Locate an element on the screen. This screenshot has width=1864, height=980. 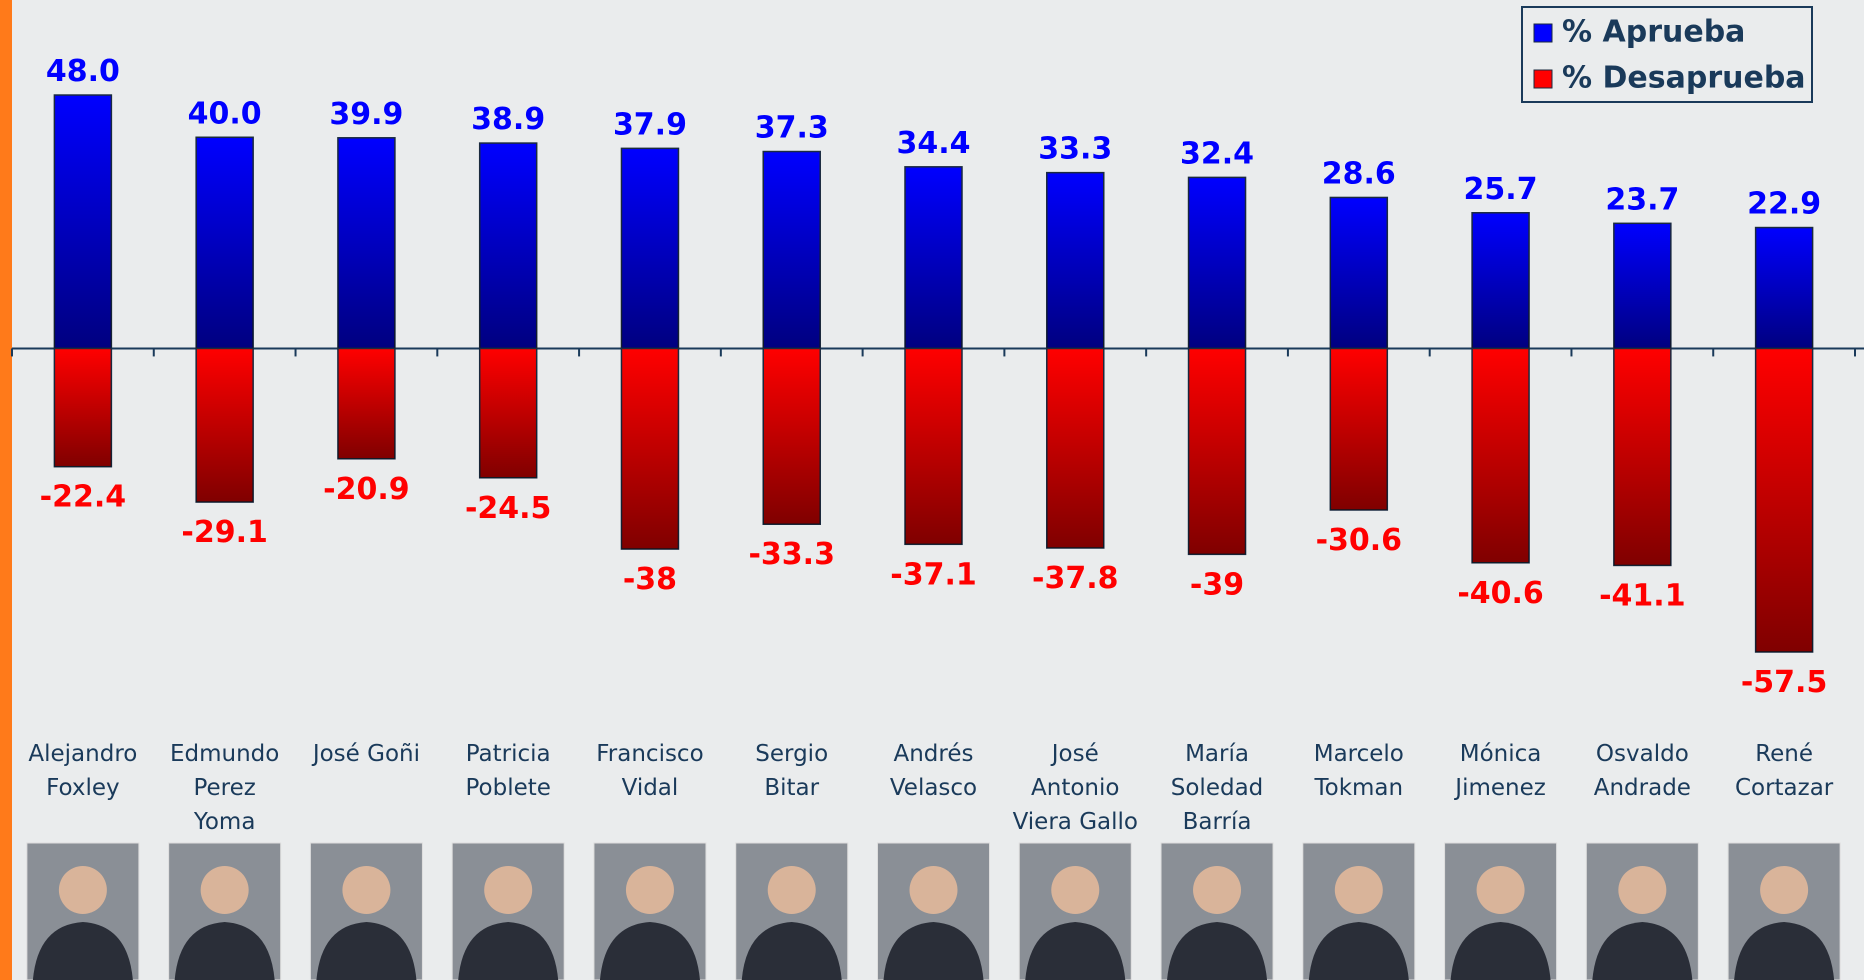
x-tick-label: Marcelo Tokman is located at coordinates (1358, 771).